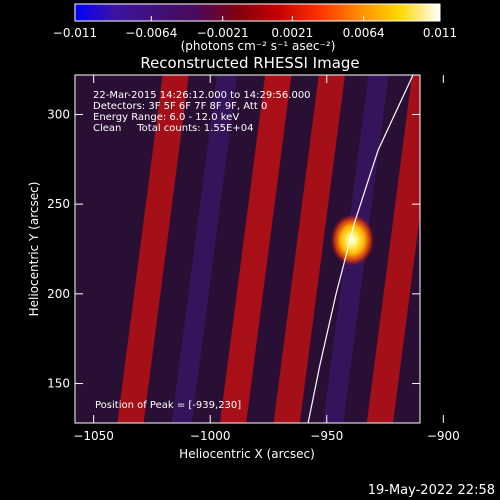  Describe the element at coordinates (58, 204) in the screenshot. I see `y-tick-label: 250` at that location.